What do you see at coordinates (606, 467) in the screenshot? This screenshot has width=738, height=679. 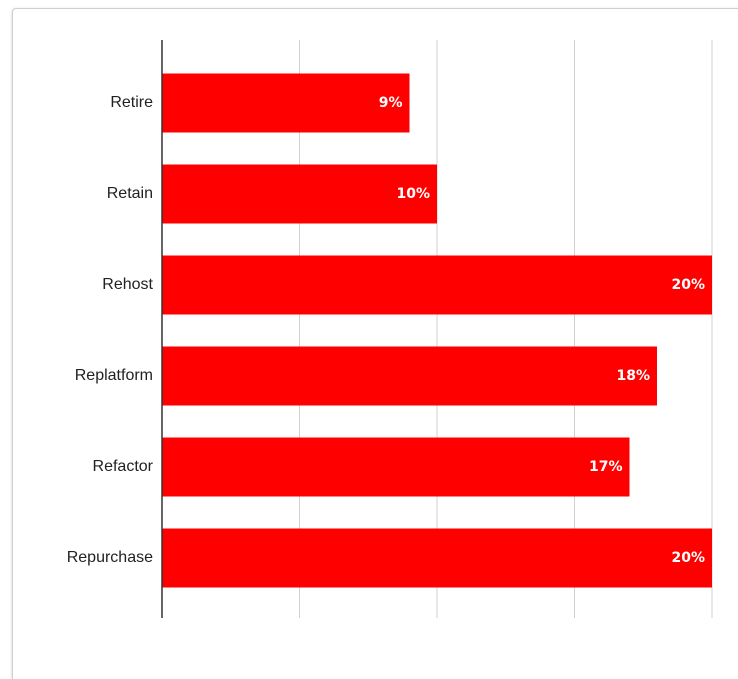 I see `data-label-refactor: 17%` at bounding box center [606, 467].